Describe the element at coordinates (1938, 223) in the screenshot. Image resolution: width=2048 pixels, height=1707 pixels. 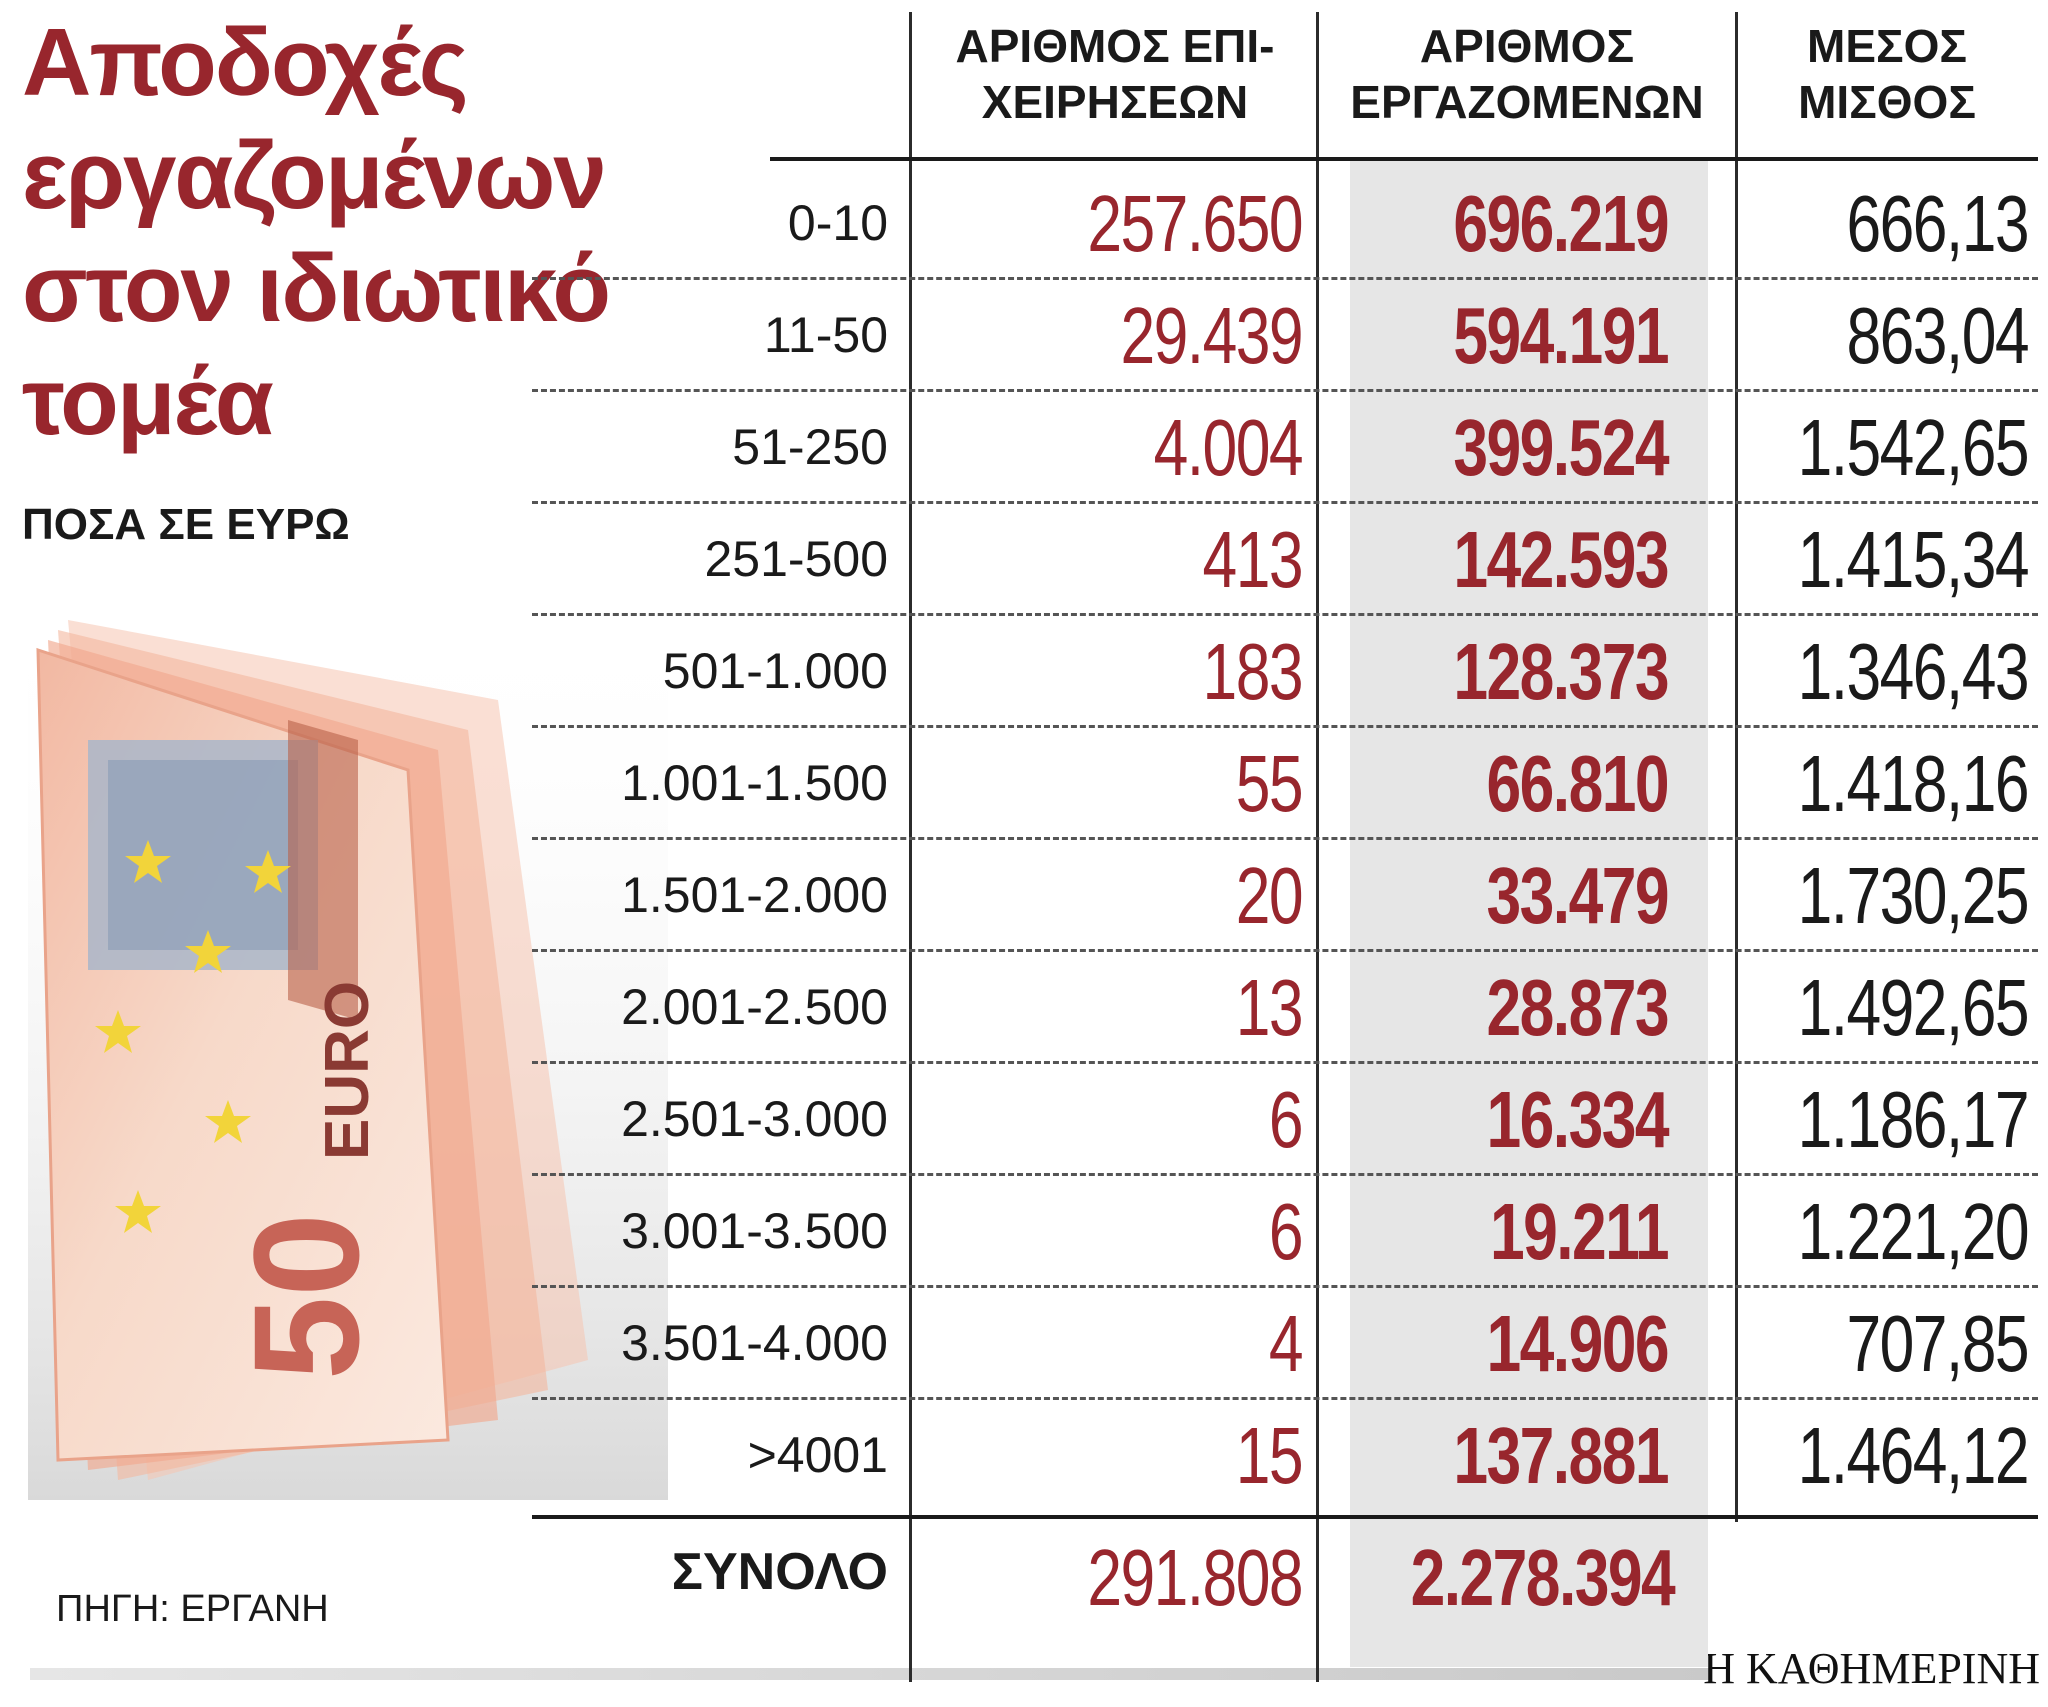
I see `avg-salary-value: 666,13` at that location.